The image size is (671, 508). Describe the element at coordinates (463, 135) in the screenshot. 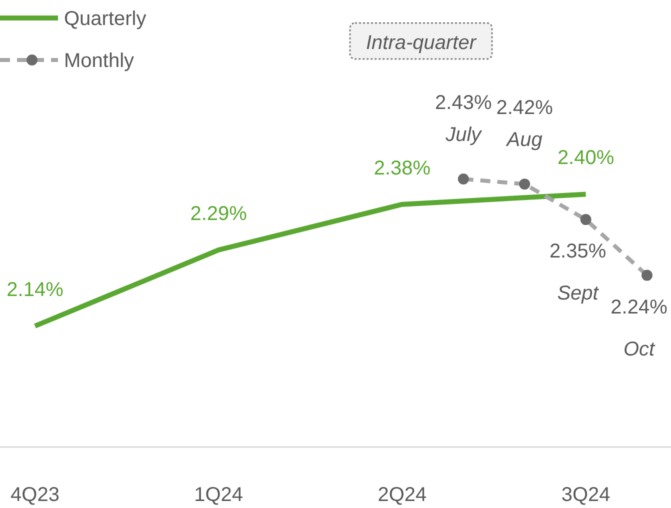

I see `text: July` at that location.